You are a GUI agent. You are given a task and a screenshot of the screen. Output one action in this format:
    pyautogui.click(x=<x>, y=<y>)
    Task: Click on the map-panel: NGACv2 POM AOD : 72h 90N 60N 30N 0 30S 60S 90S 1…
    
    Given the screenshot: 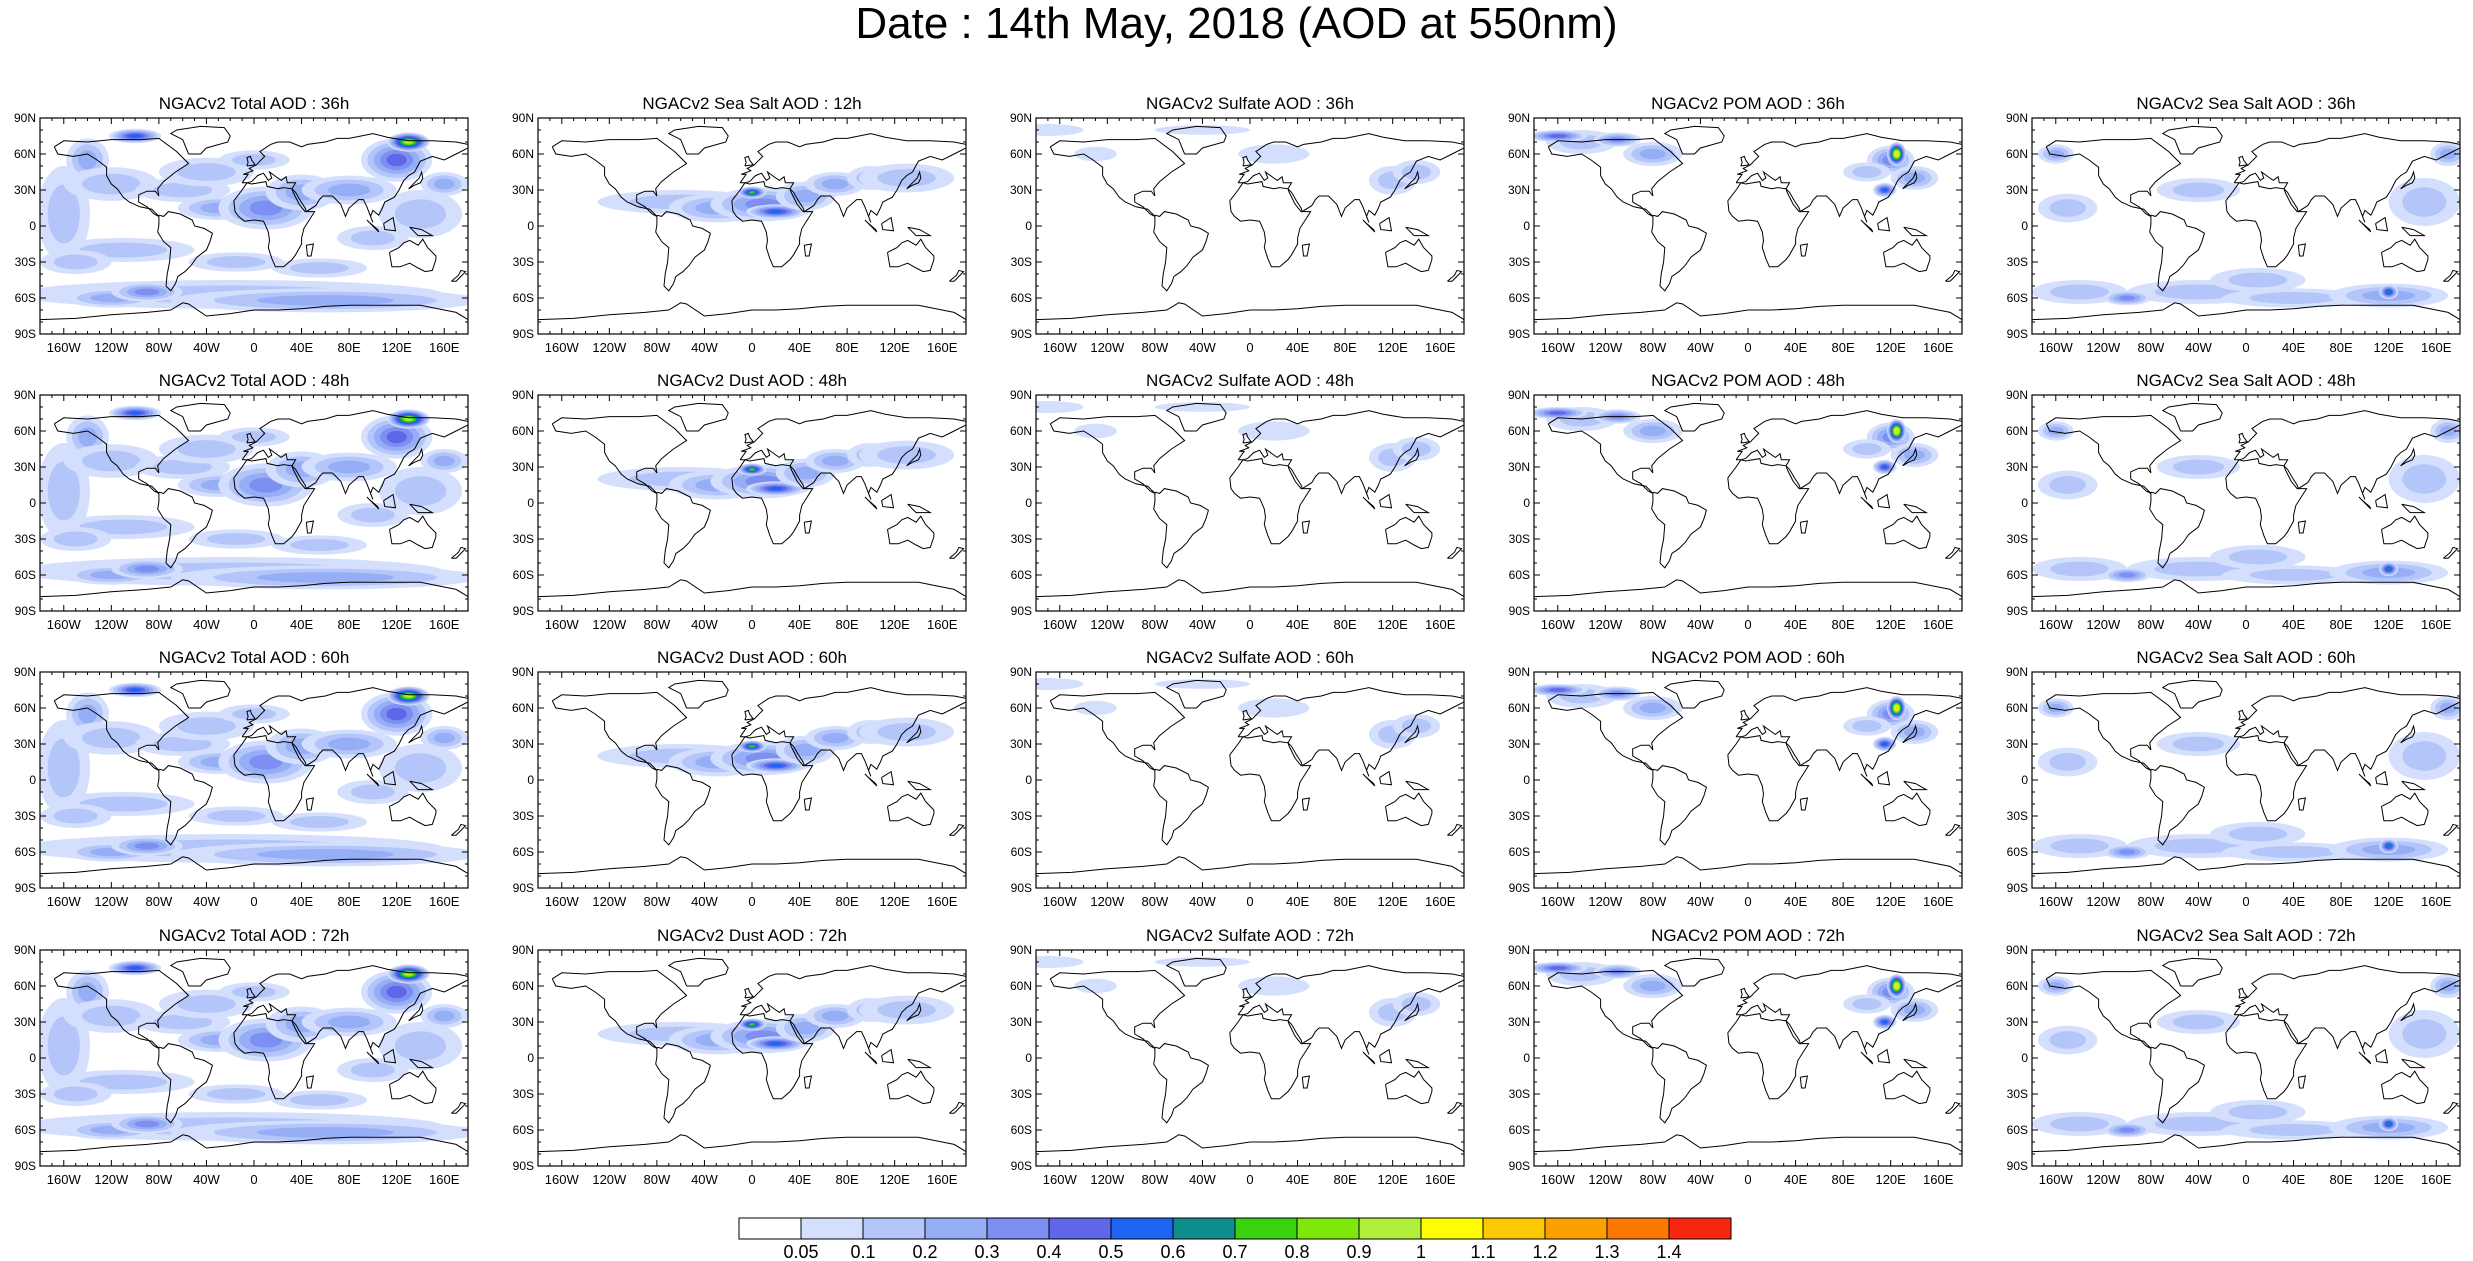 What is the action you would take?
    pyautogui.click(x=1739, y=1056)
    